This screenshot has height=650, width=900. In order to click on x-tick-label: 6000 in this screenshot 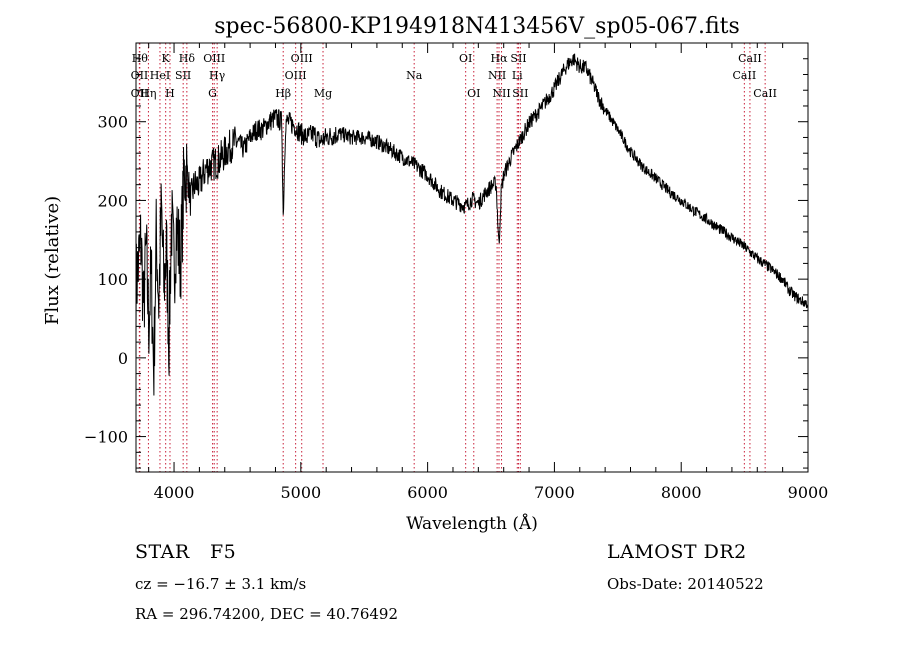, I will do `click(427, 492)`.